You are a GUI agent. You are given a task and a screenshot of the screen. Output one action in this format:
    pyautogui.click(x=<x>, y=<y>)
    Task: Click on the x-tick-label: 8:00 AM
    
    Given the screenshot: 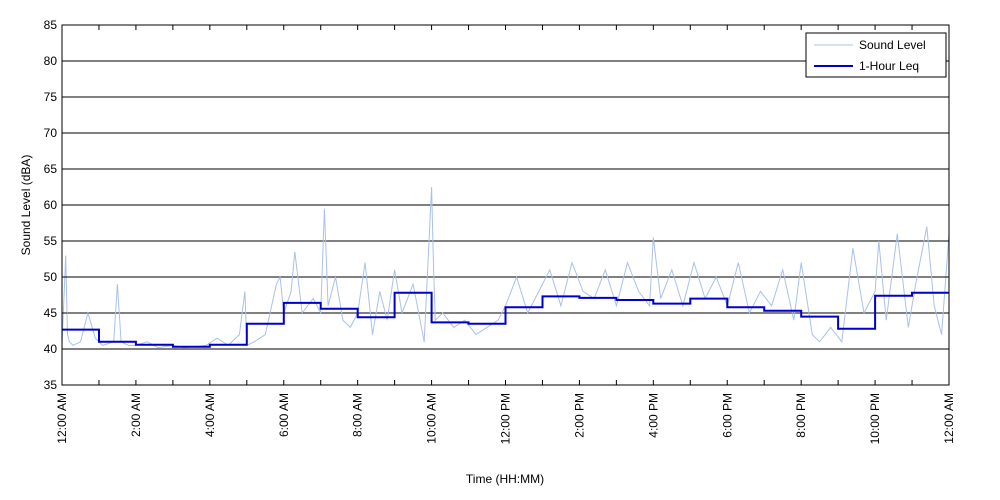 What is the action you would take?
    pyautogui.click(x=358, y=415)
    